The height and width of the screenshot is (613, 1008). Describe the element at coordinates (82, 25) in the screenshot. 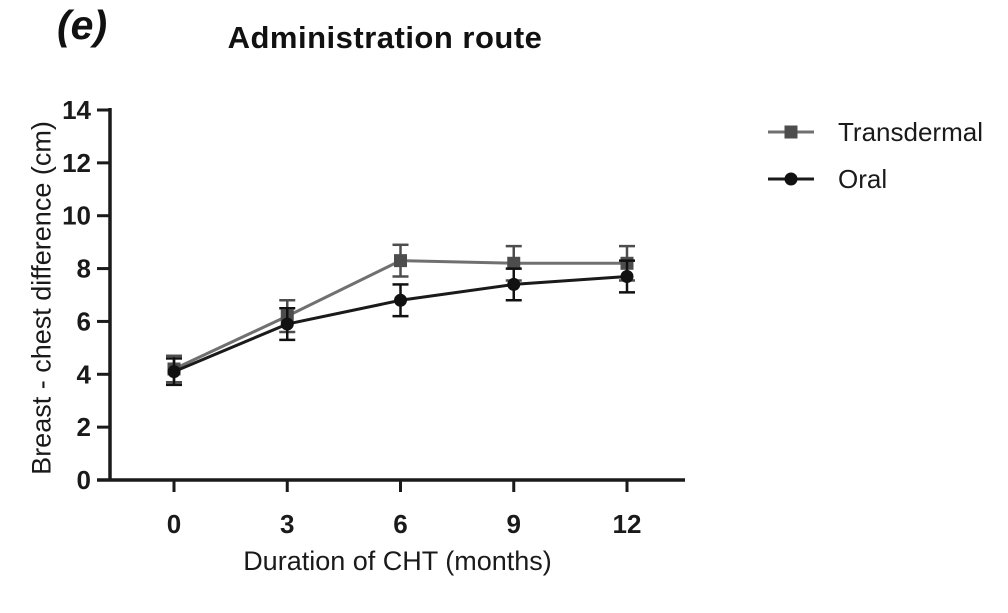

I see `panel-label: (e)` at that location.